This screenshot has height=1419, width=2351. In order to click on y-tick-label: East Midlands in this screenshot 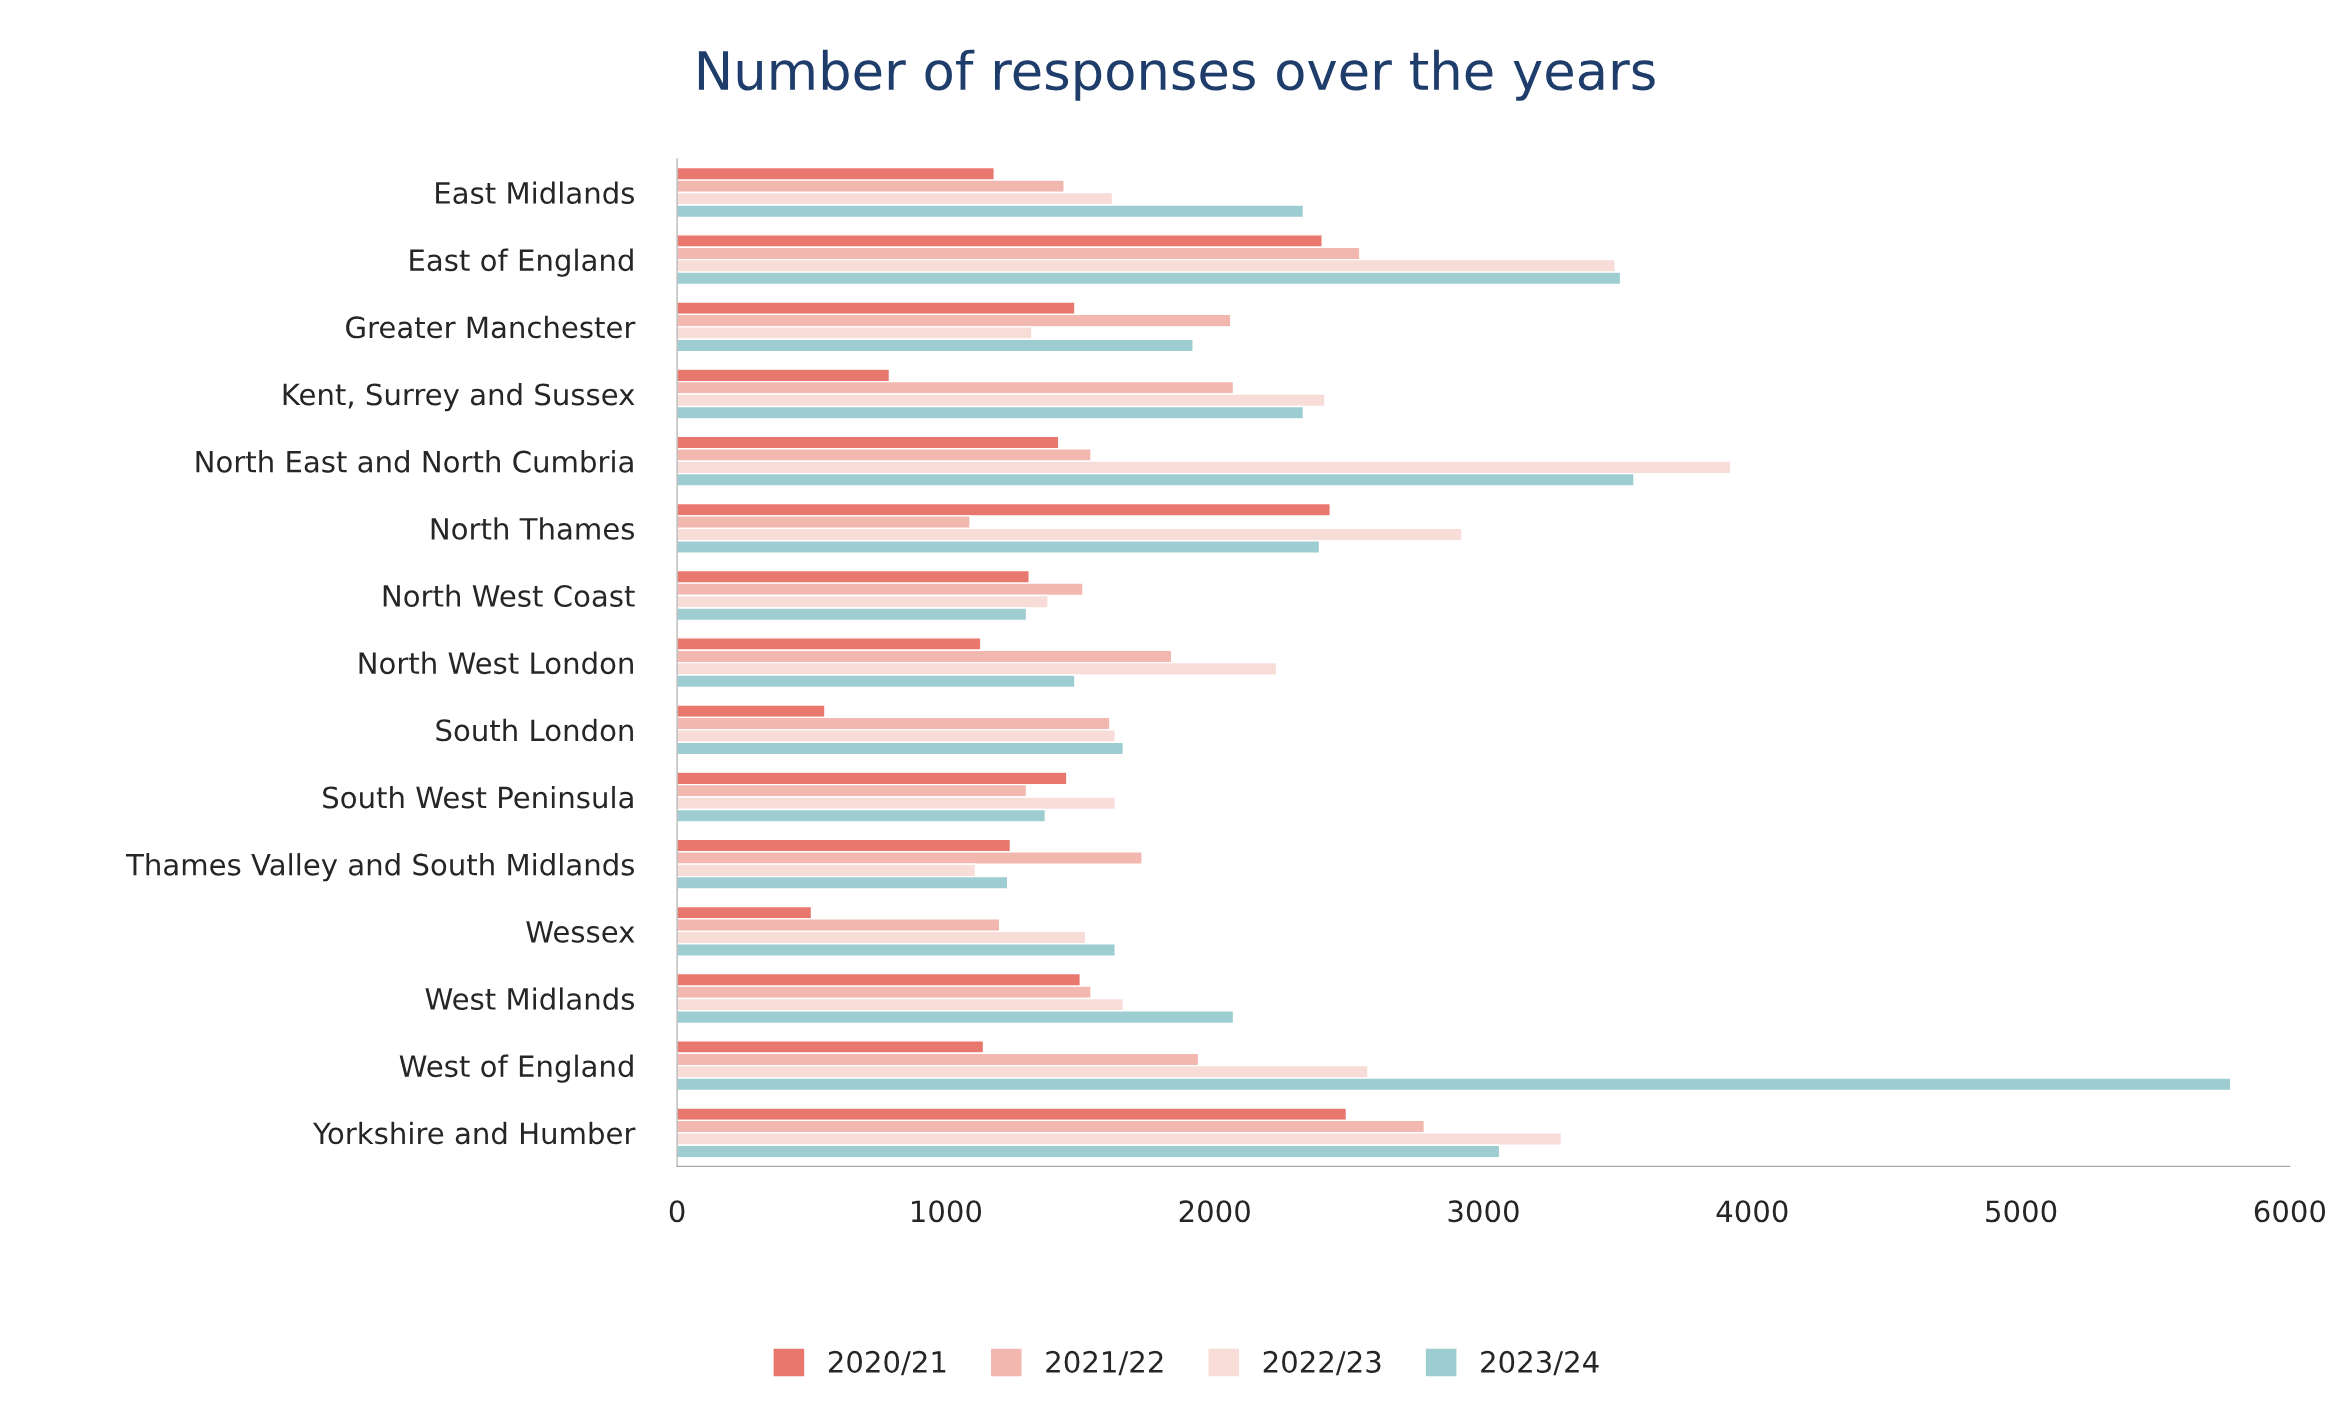, I will do `click(535, 193)`.